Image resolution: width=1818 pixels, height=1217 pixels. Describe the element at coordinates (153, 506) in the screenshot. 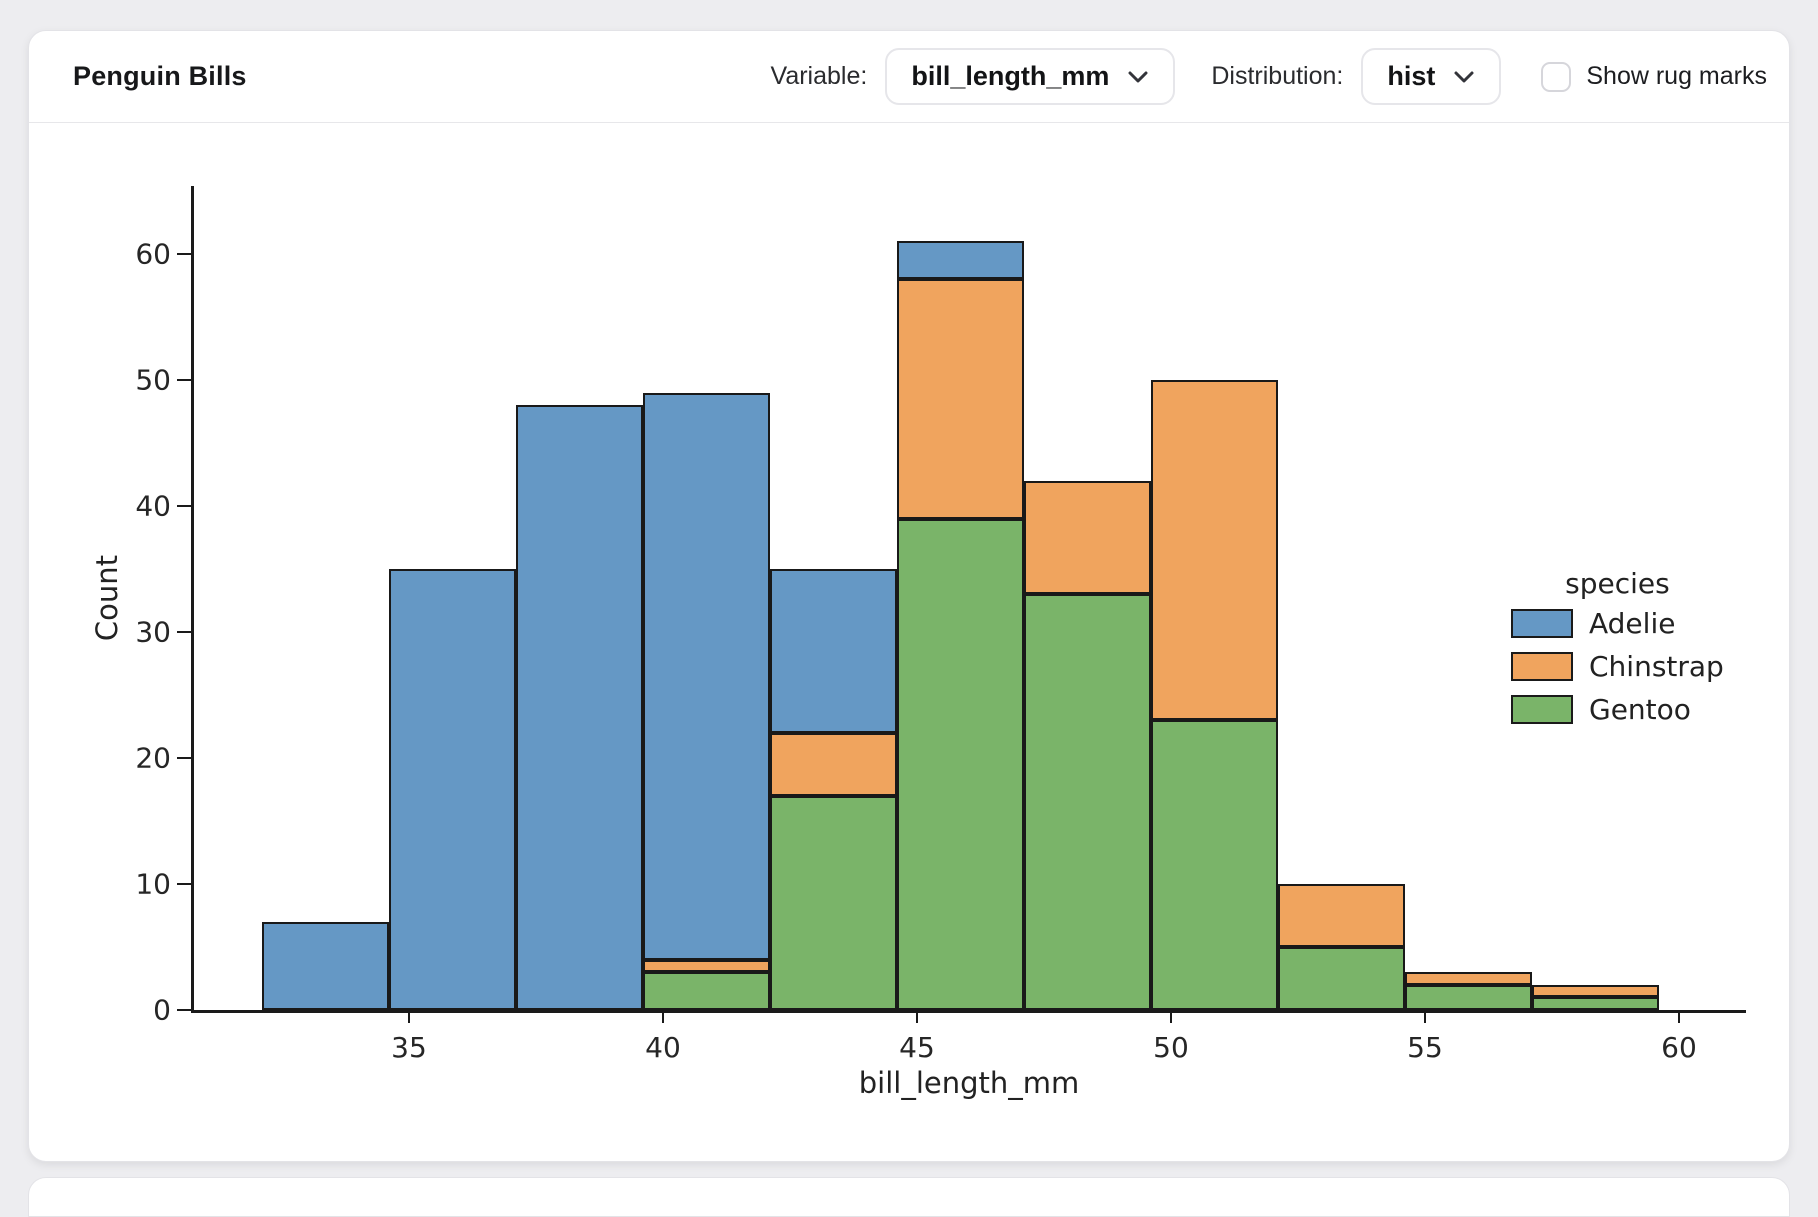

I see `y-tick-label: 40` at that location.